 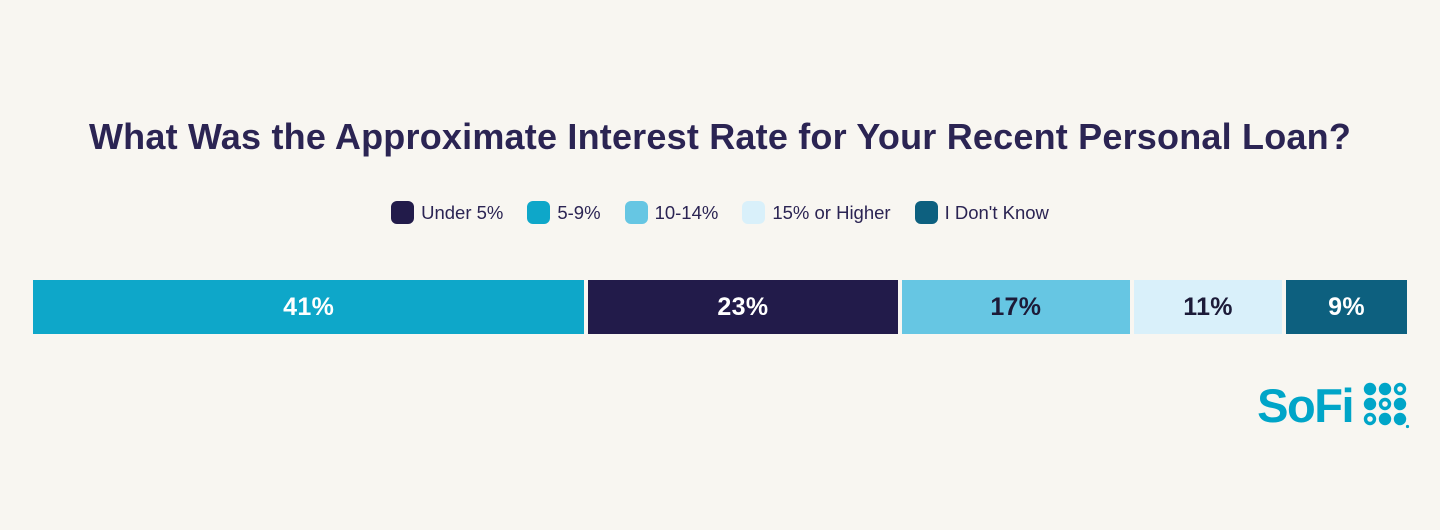 I want to click on segment-value-label: 17%, so click(x=1016, y=306).